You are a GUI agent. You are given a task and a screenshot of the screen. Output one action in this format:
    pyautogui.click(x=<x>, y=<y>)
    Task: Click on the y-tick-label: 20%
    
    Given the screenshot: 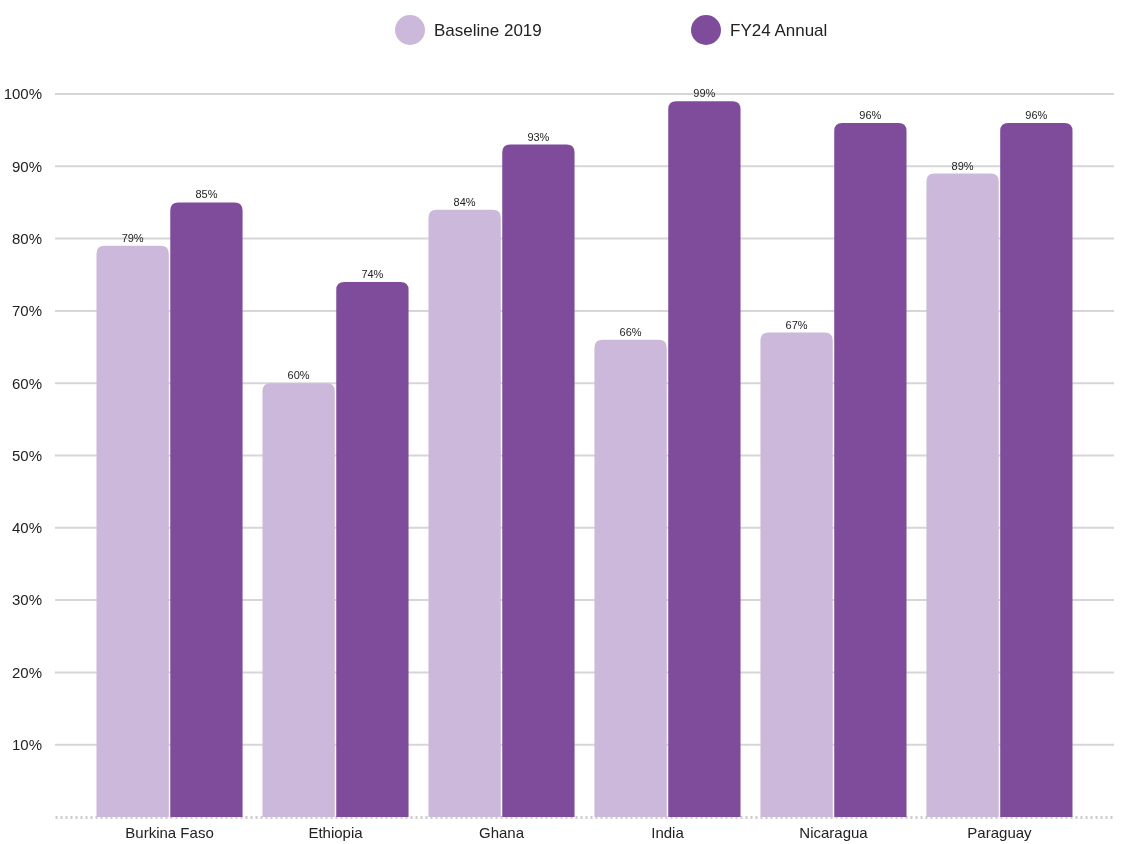 What is the action you would take?
    pyautogui.click(x=26, y=672)
    